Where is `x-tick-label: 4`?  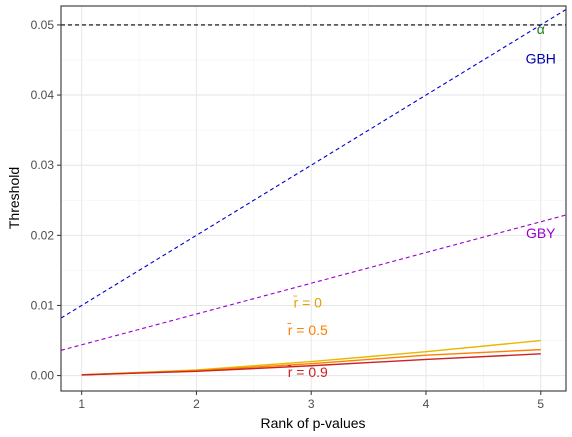 x-tick-label: 4 is located at coordinates (426, 404).